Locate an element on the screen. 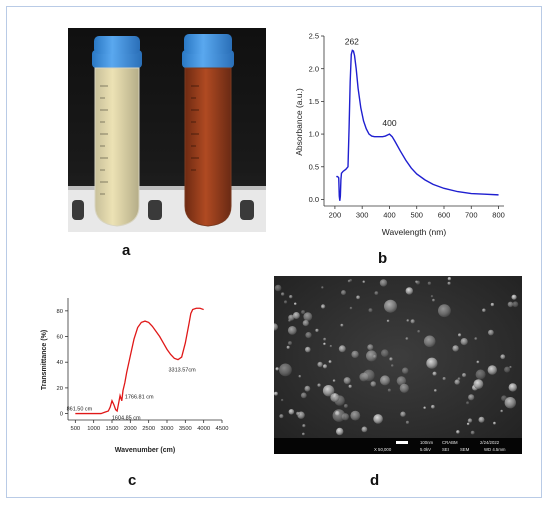 The height and width of the screenshot is (506, 550). peak-annotation: 3313.57cm is located at coordinates (182, 371).